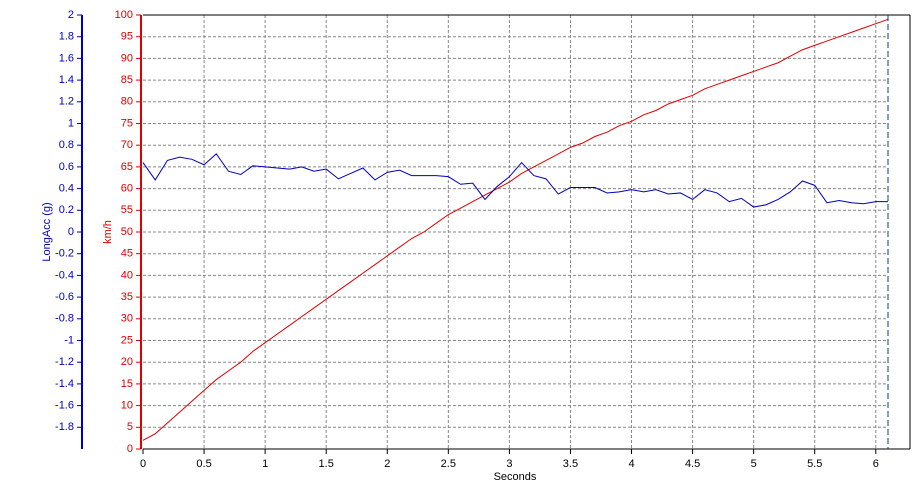 Image resolution: width=915 pixels, height=499 pixels. I want to click on x-tick-label: 4.5, so click(692, 464).